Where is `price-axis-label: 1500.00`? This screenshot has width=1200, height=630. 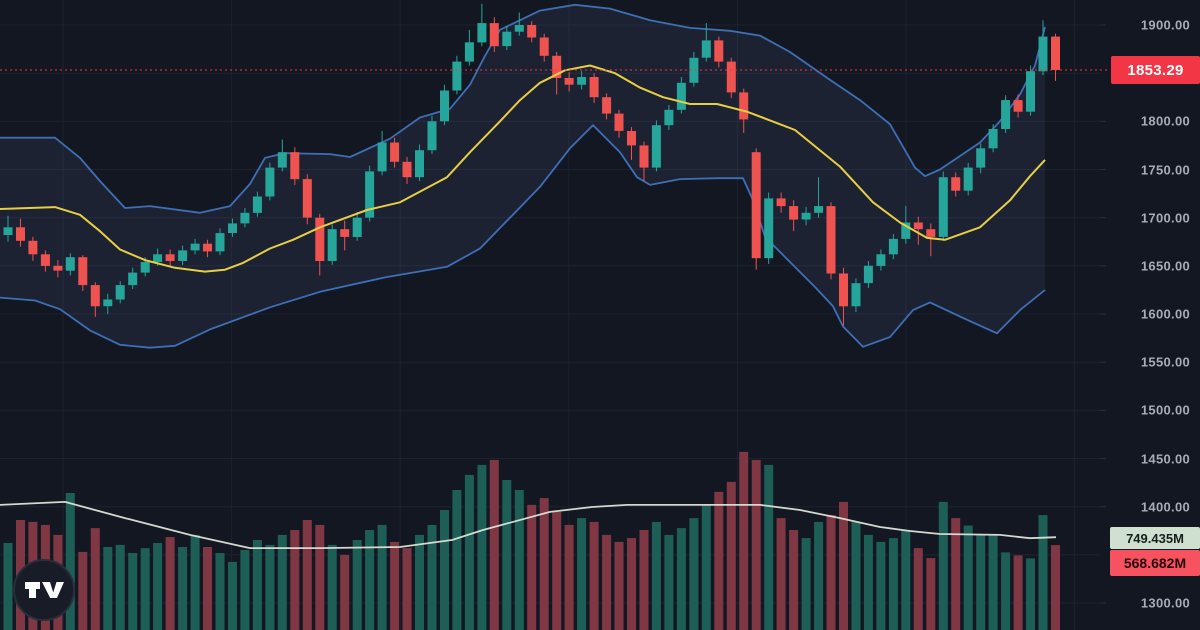
price-axis-label: 1500.00 is located at coordinates (1165, 410).